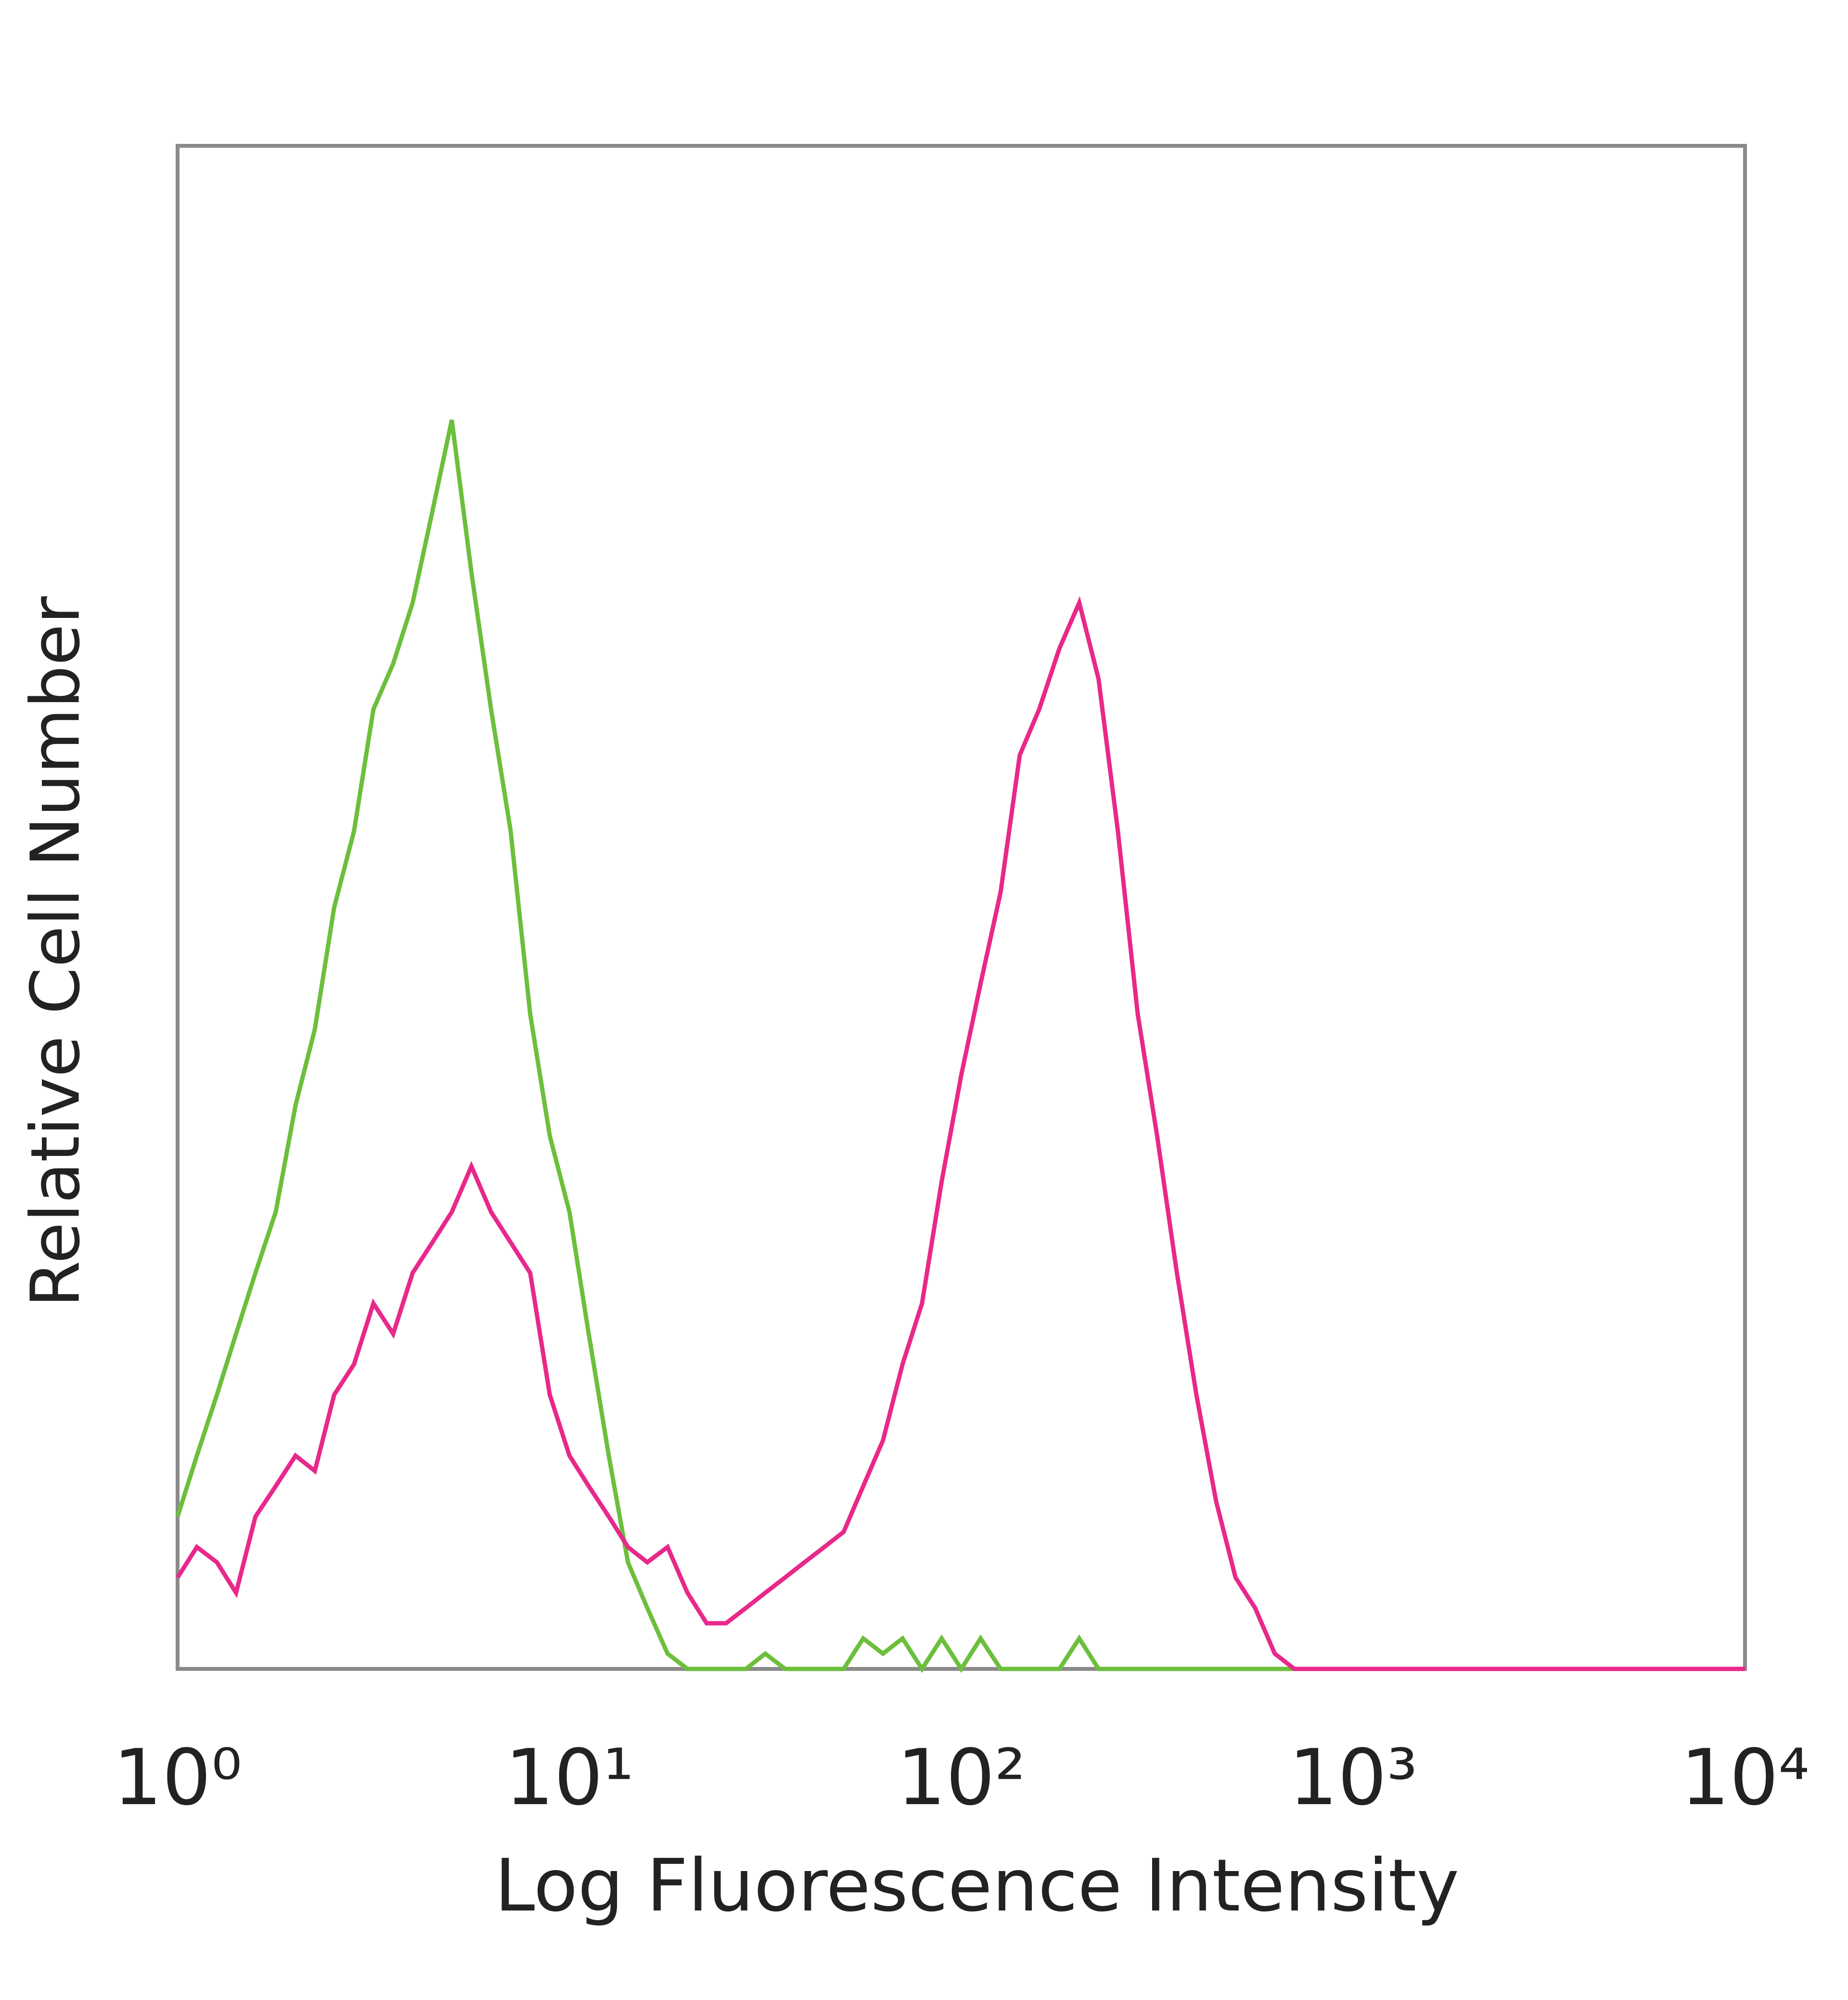 The height and width of the screenshot is (2000, 1848). What do you see at coordinates (1353, 1777) in the screenshot?
I see `x-tick-label: 10³` at bounding box center [1353, 1777].